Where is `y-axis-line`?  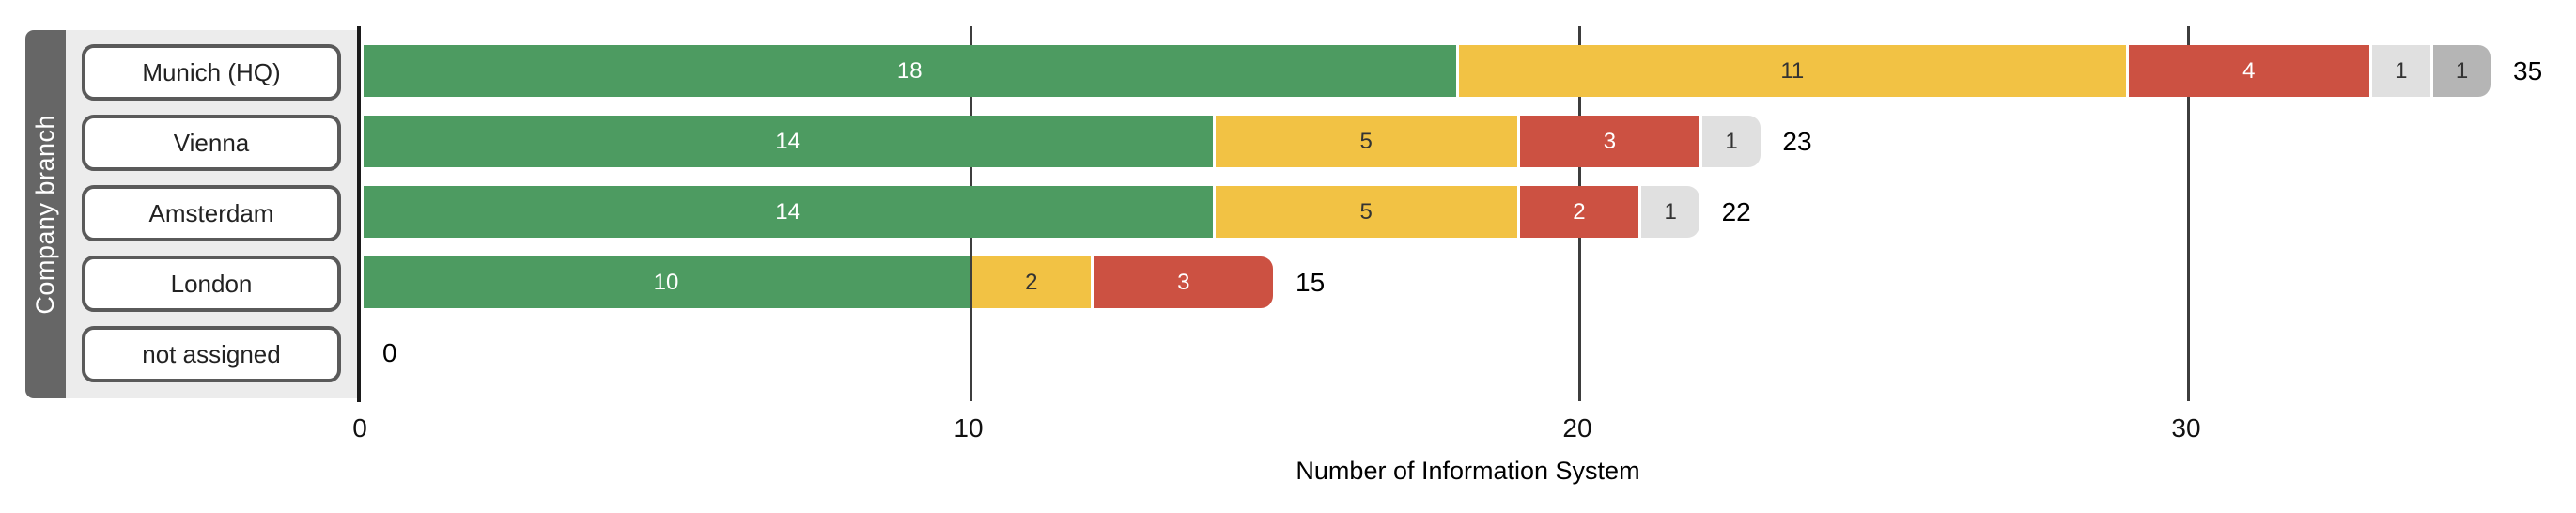 y-axis-line is located at coordinates (359, 214).